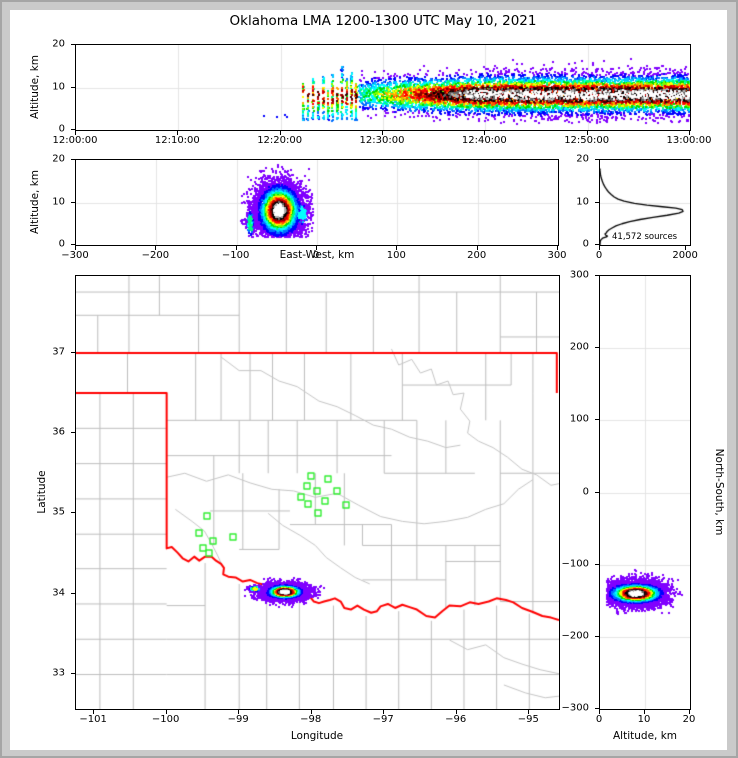 This screenshot has width=738, height=758. What do you see at coordinates (689, 719) in the screenshot?
I see `x-tick-label: 20` at bounding box center [689, 719].